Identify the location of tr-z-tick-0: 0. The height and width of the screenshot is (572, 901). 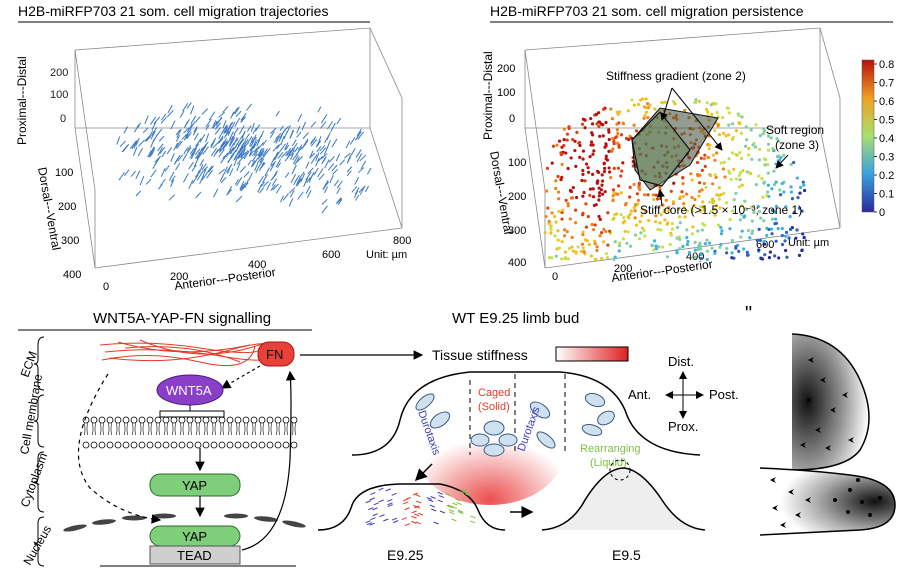
(512, 119).